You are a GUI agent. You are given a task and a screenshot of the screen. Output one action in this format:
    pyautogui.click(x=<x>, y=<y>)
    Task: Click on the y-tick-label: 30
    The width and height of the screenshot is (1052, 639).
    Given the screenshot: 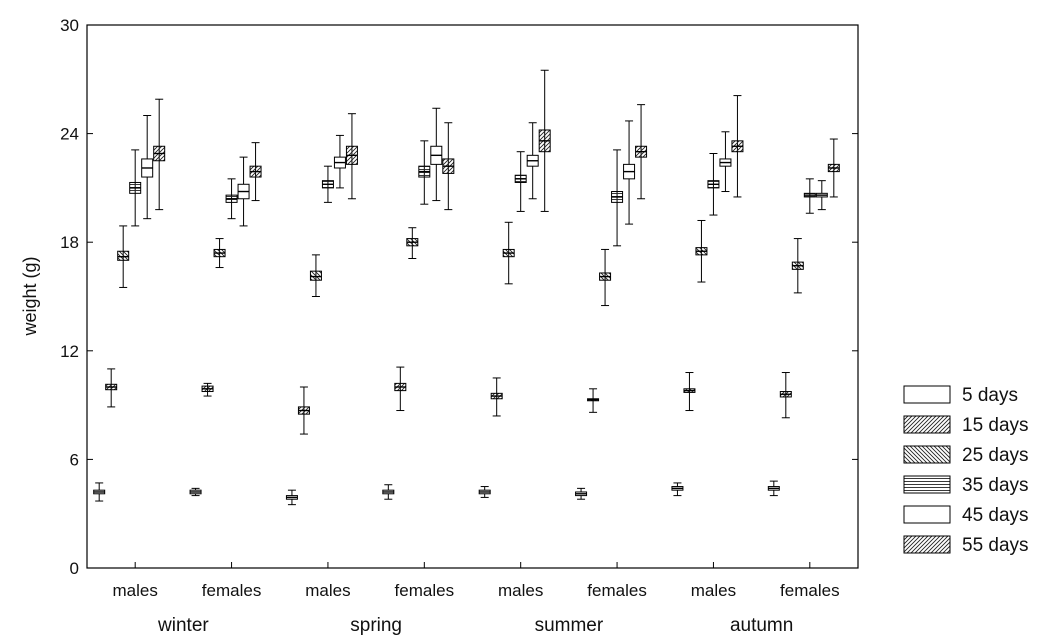 What is the action you would take?
    pyautogui.click(x=69, y=25)
    